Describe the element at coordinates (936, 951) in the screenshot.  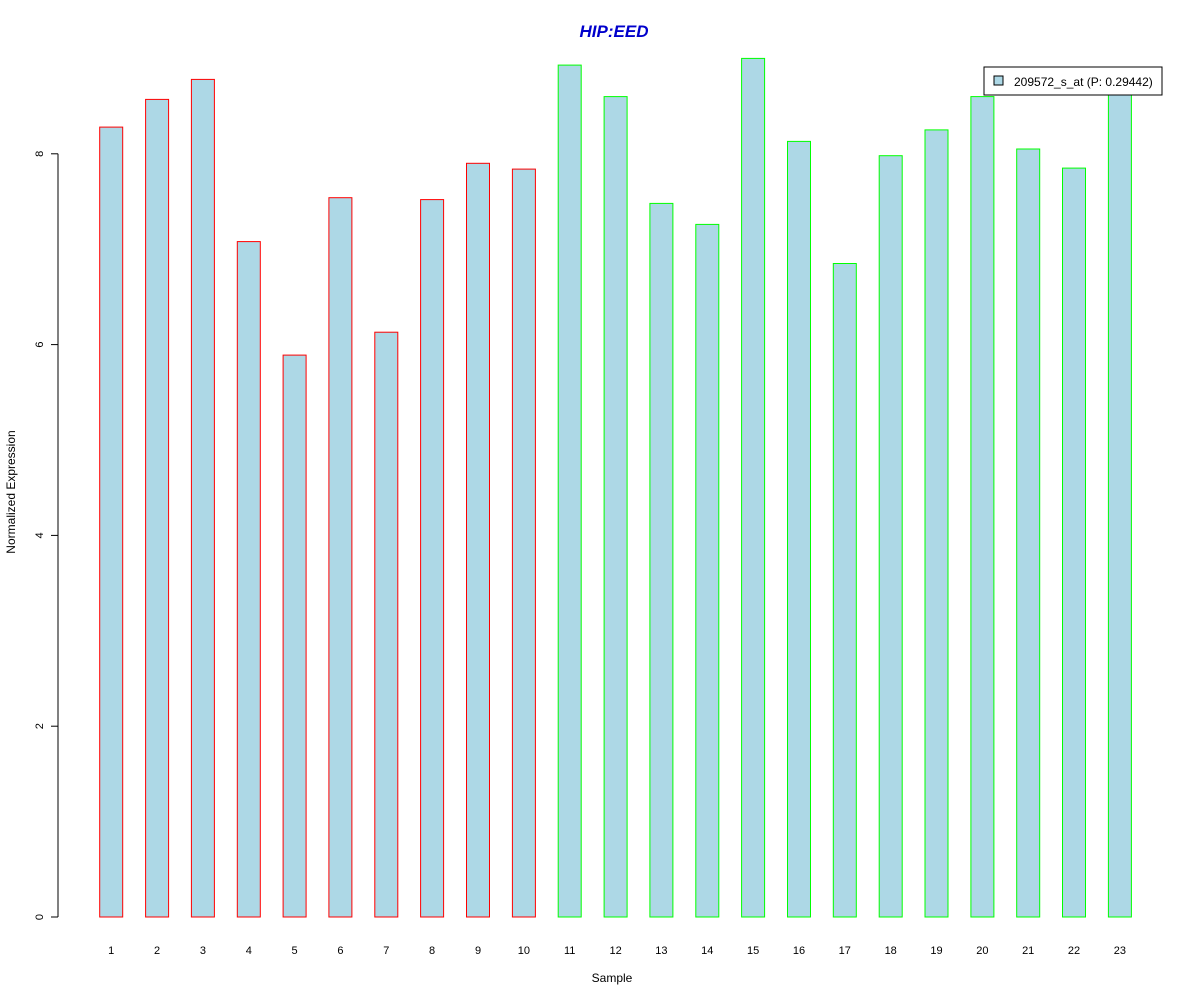
I see `x-tick-label: 19` at that location.